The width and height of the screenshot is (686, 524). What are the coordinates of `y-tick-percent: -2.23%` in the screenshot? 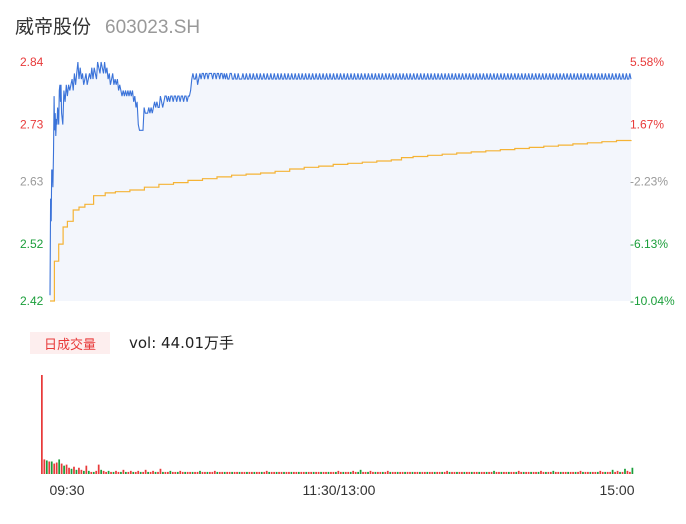 It's located at (649, 182).